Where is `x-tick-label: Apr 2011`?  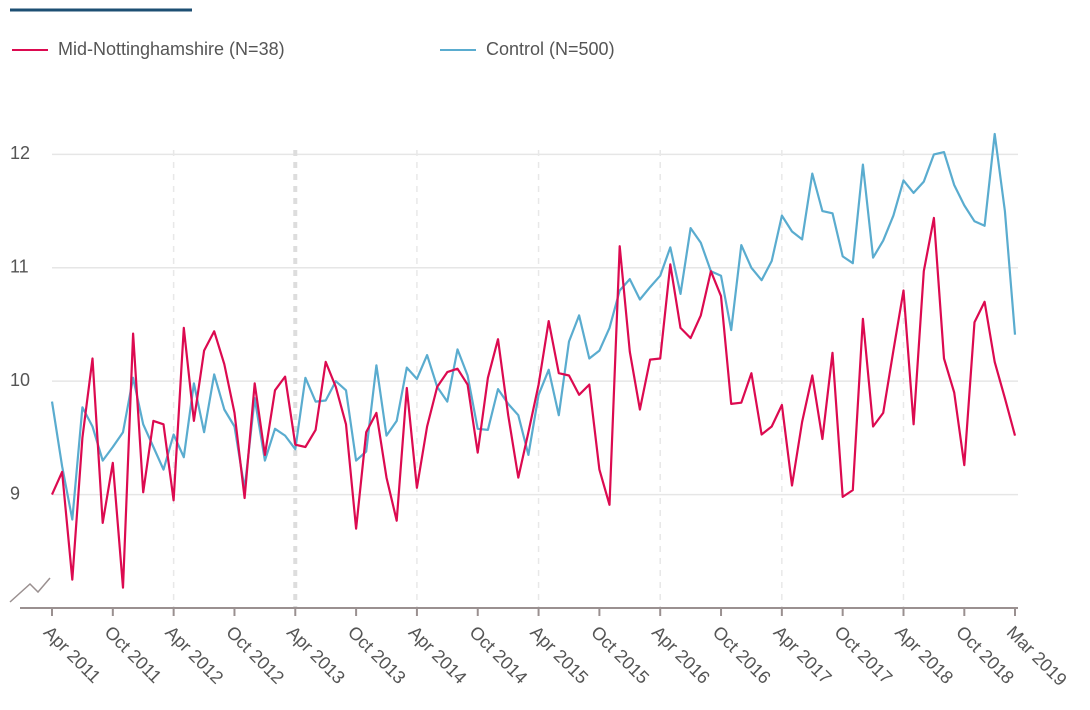
x-tick-label: Apr 2011 is located at coordinates (72, 654).